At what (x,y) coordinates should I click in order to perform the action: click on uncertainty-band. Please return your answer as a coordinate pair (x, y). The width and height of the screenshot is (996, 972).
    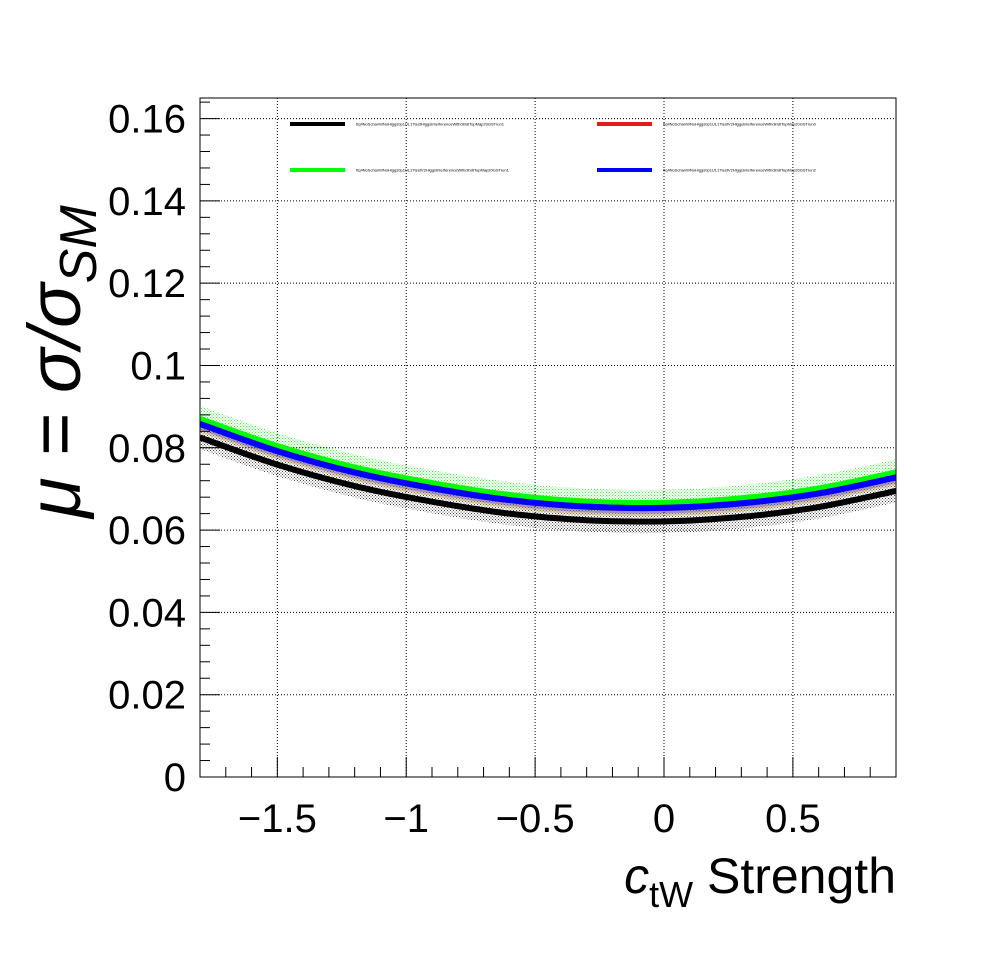
    Looking at the image, I should click on (548, 461).